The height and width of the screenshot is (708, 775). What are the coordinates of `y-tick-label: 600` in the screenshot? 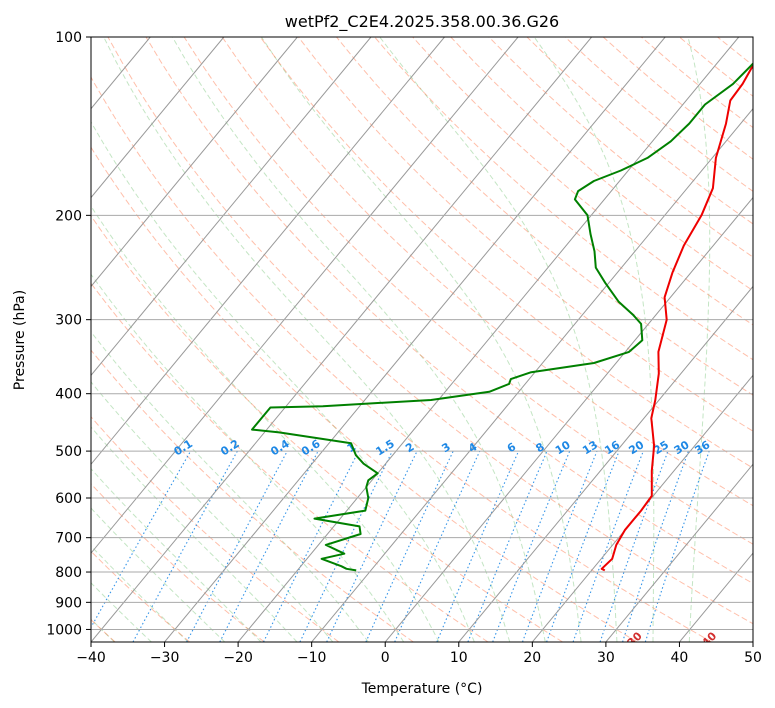 It's located at (68, 499).